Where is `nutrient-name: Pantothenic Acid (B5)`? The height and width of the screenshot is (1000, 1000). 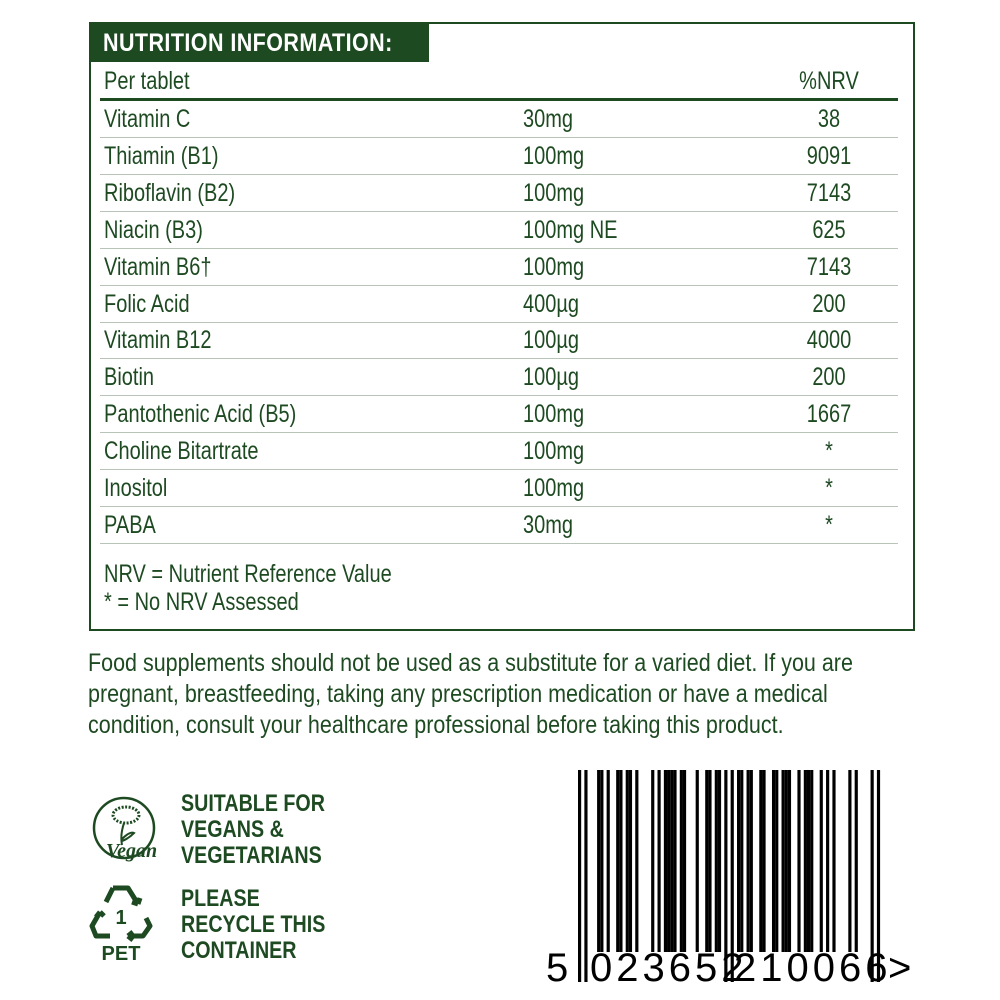
nutrient-name: Pantothenic Acid (B5) is located at coordinates (200, 414).